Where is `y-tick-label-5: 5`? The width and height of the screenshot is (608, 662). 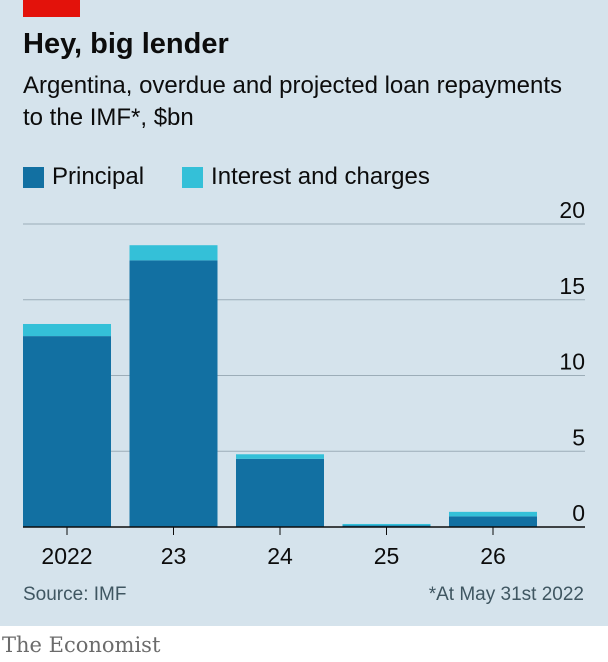 y-tick-label-5: 5 is located at coordinates (578, 437).